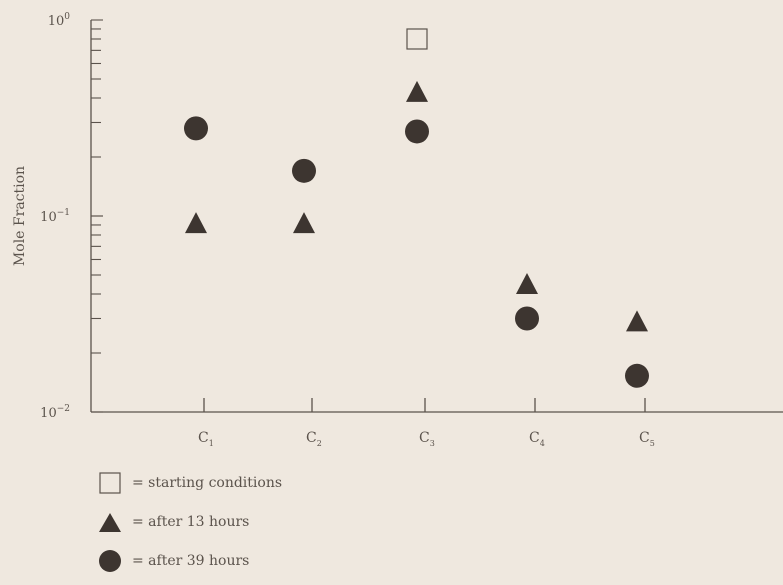  What do you see at coordinates (110, 561) in the screenshot?
I see `circle-icon` at bounding box center [110, 561].